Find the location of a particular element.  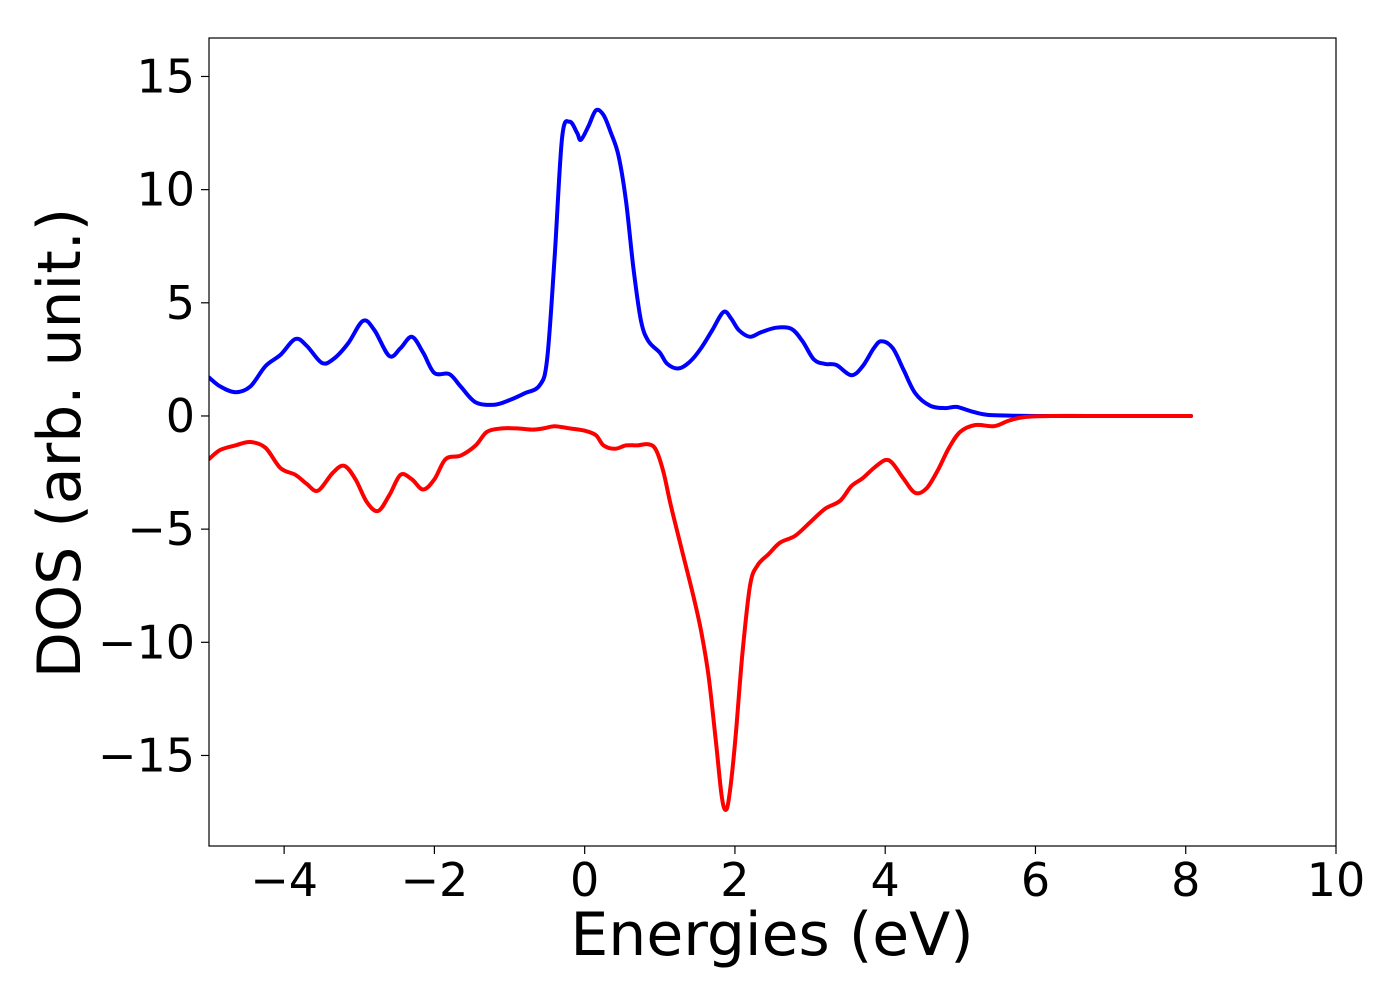

x-tick-label: 10 is located at coordinates (1336, 880).